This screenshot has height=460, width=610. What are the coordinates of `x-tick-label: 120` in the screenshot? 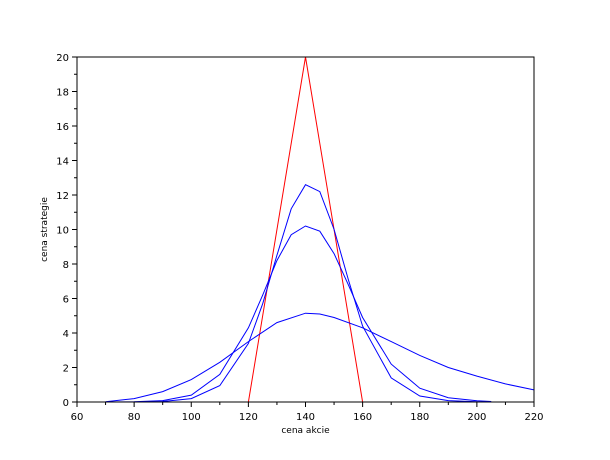 It's located at (248, 417).